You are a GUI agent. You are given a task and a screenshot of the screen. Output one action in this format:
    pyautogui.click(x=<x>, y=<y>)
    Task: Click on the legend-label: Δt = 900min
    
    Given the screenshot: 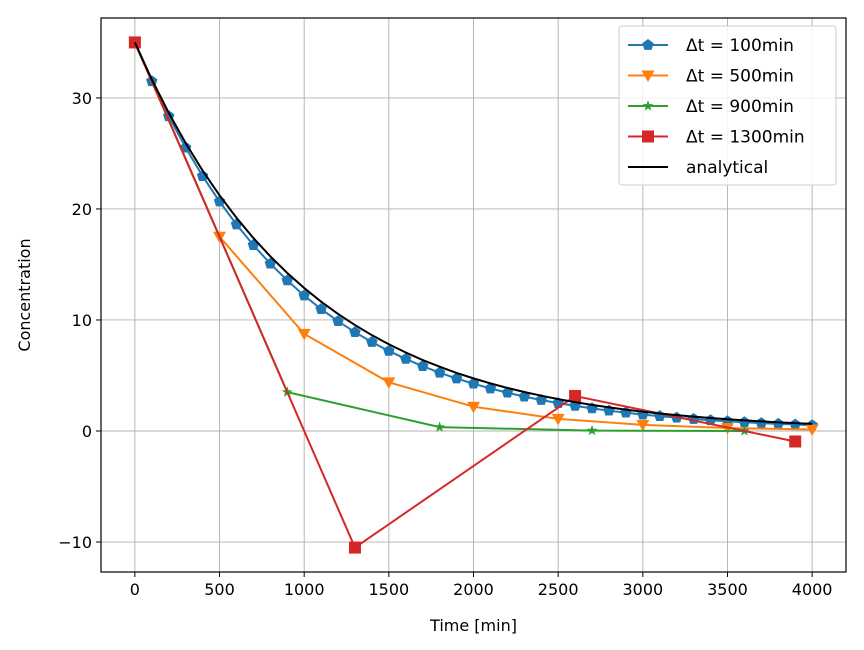 What is the action you would take?
    pyautogui.click(x=740, y=107)
    